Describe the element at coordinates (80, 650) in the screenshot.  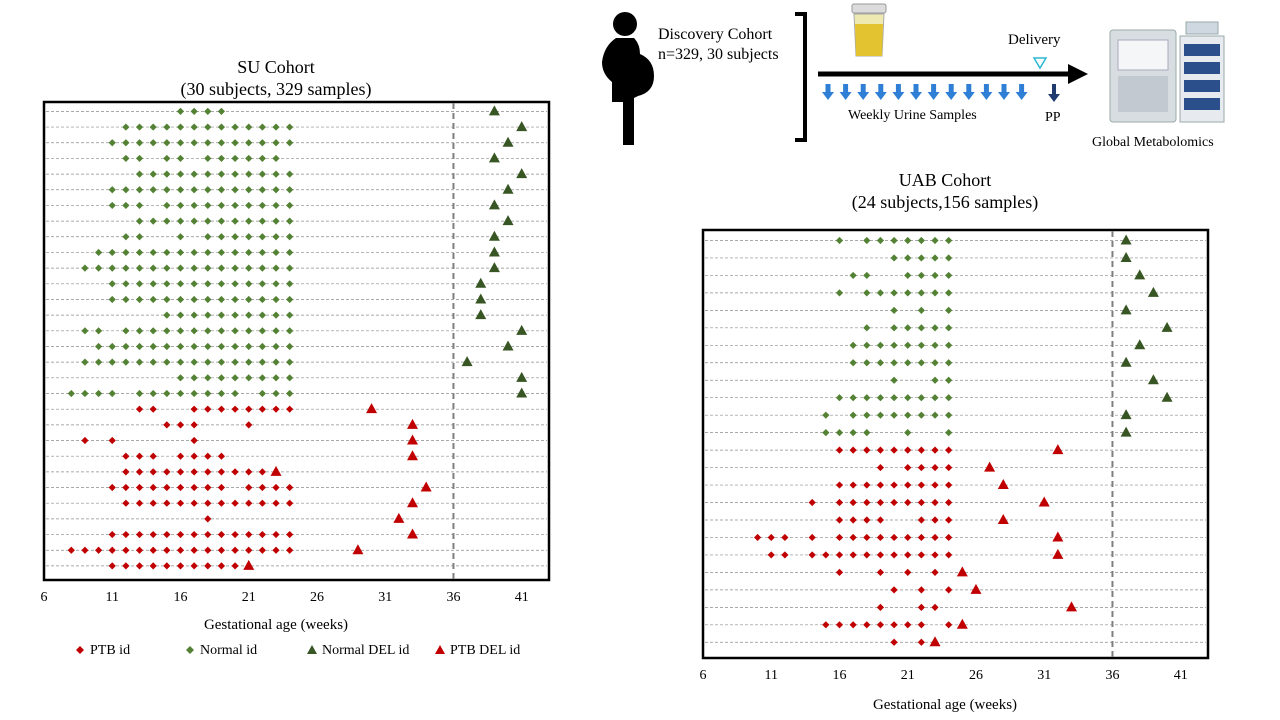
I see `legend-marker-ptb-id` at that location.